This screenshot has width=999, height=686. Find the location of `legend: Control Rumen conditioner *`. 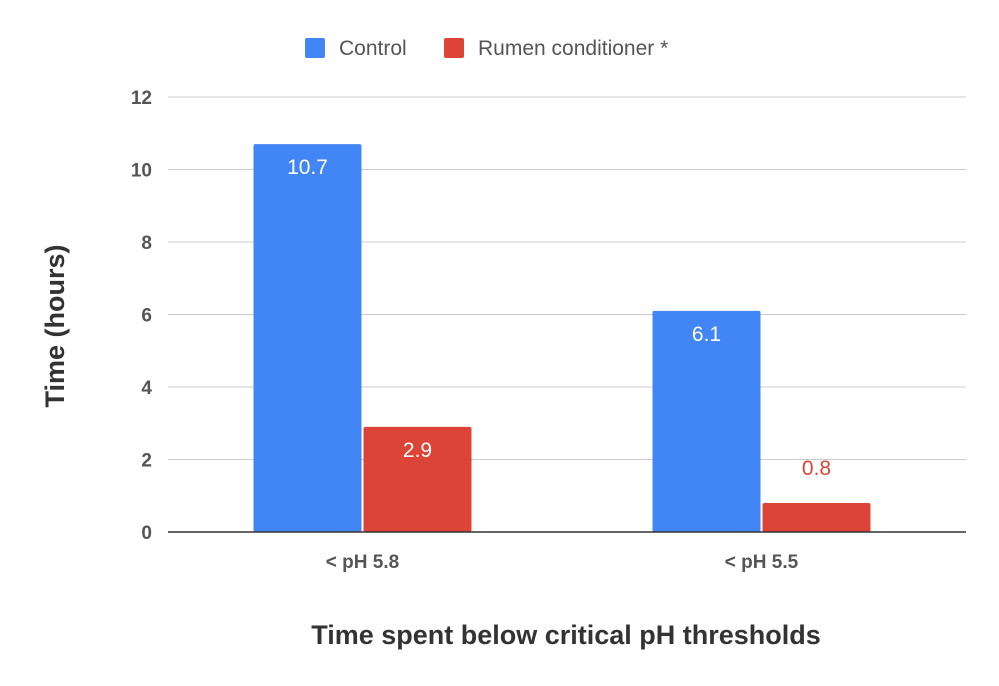

legend: Control Rumen conditioner * is located at coordinates (486, 48).